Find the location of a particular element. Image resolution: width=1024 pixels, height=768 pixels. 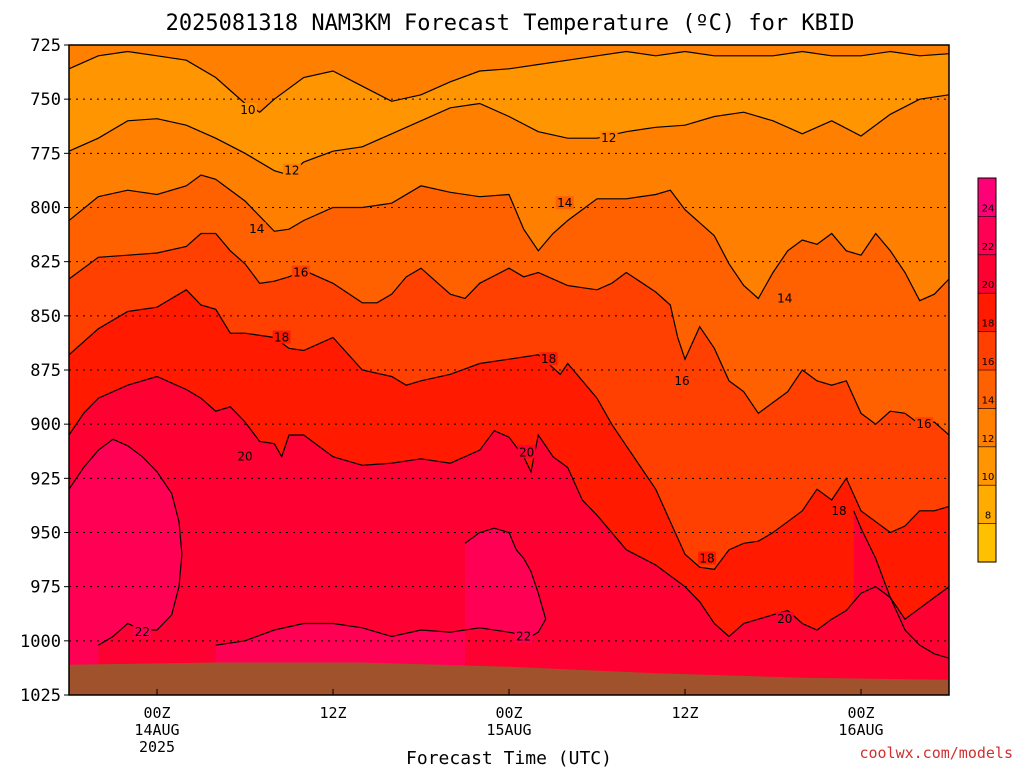

isotherm-label: 10 is located at coordinates (247, 110).